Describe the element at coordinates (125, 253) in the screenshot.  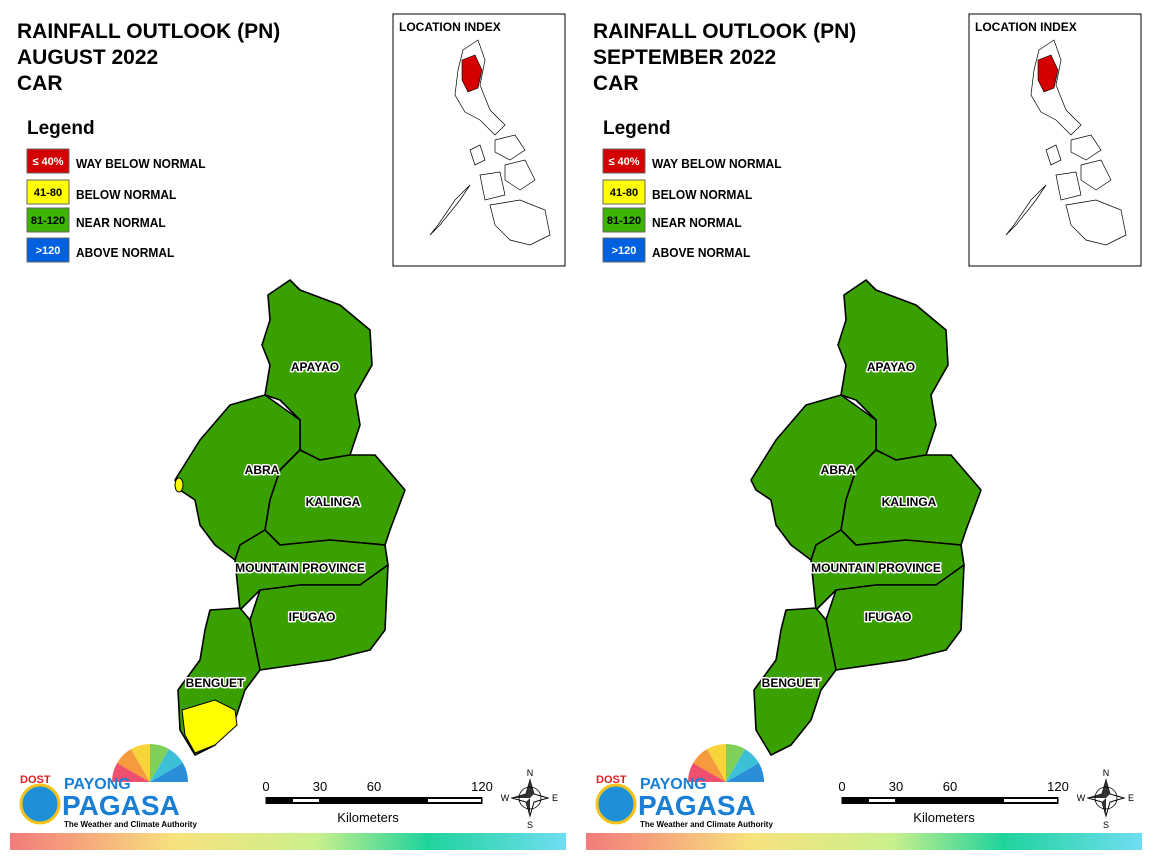
I see `legend-label: ABOVE NORMAL` at that location.